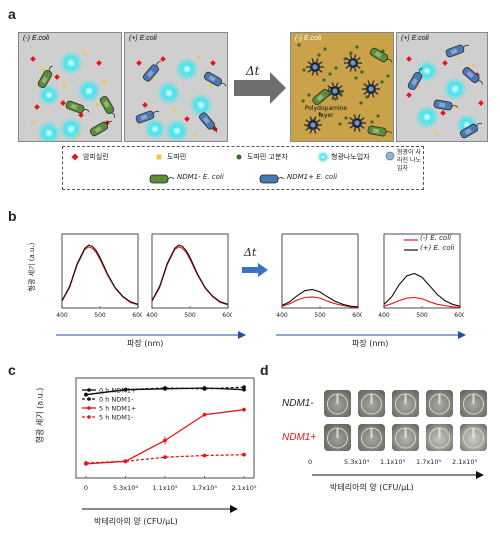 This screenshot has width=500, height=534. Describe the element at coordinates (264, 370) in the screenshot. I see `panel-d-letter: d` at that location.